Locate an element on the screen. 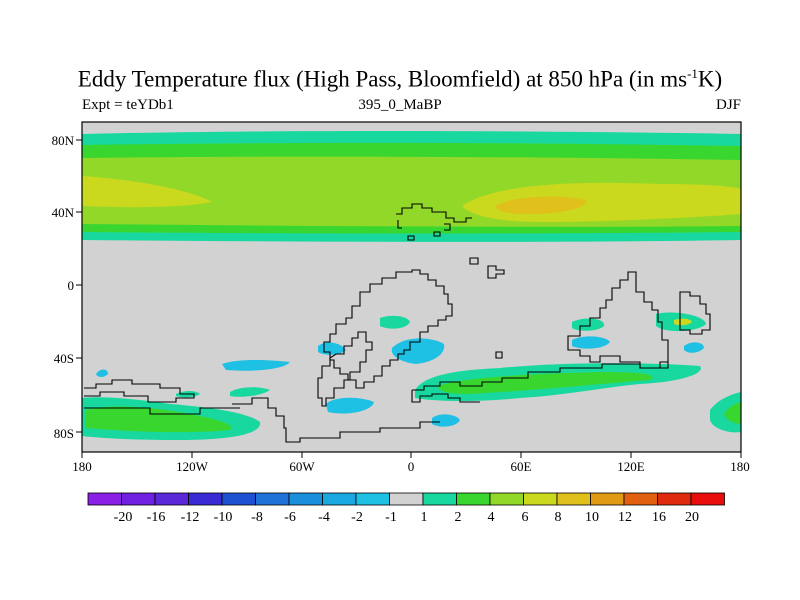 The width and height of the screenshot is (800, 600). lon-label-60e: 60E is located at coordinates (521, 466).